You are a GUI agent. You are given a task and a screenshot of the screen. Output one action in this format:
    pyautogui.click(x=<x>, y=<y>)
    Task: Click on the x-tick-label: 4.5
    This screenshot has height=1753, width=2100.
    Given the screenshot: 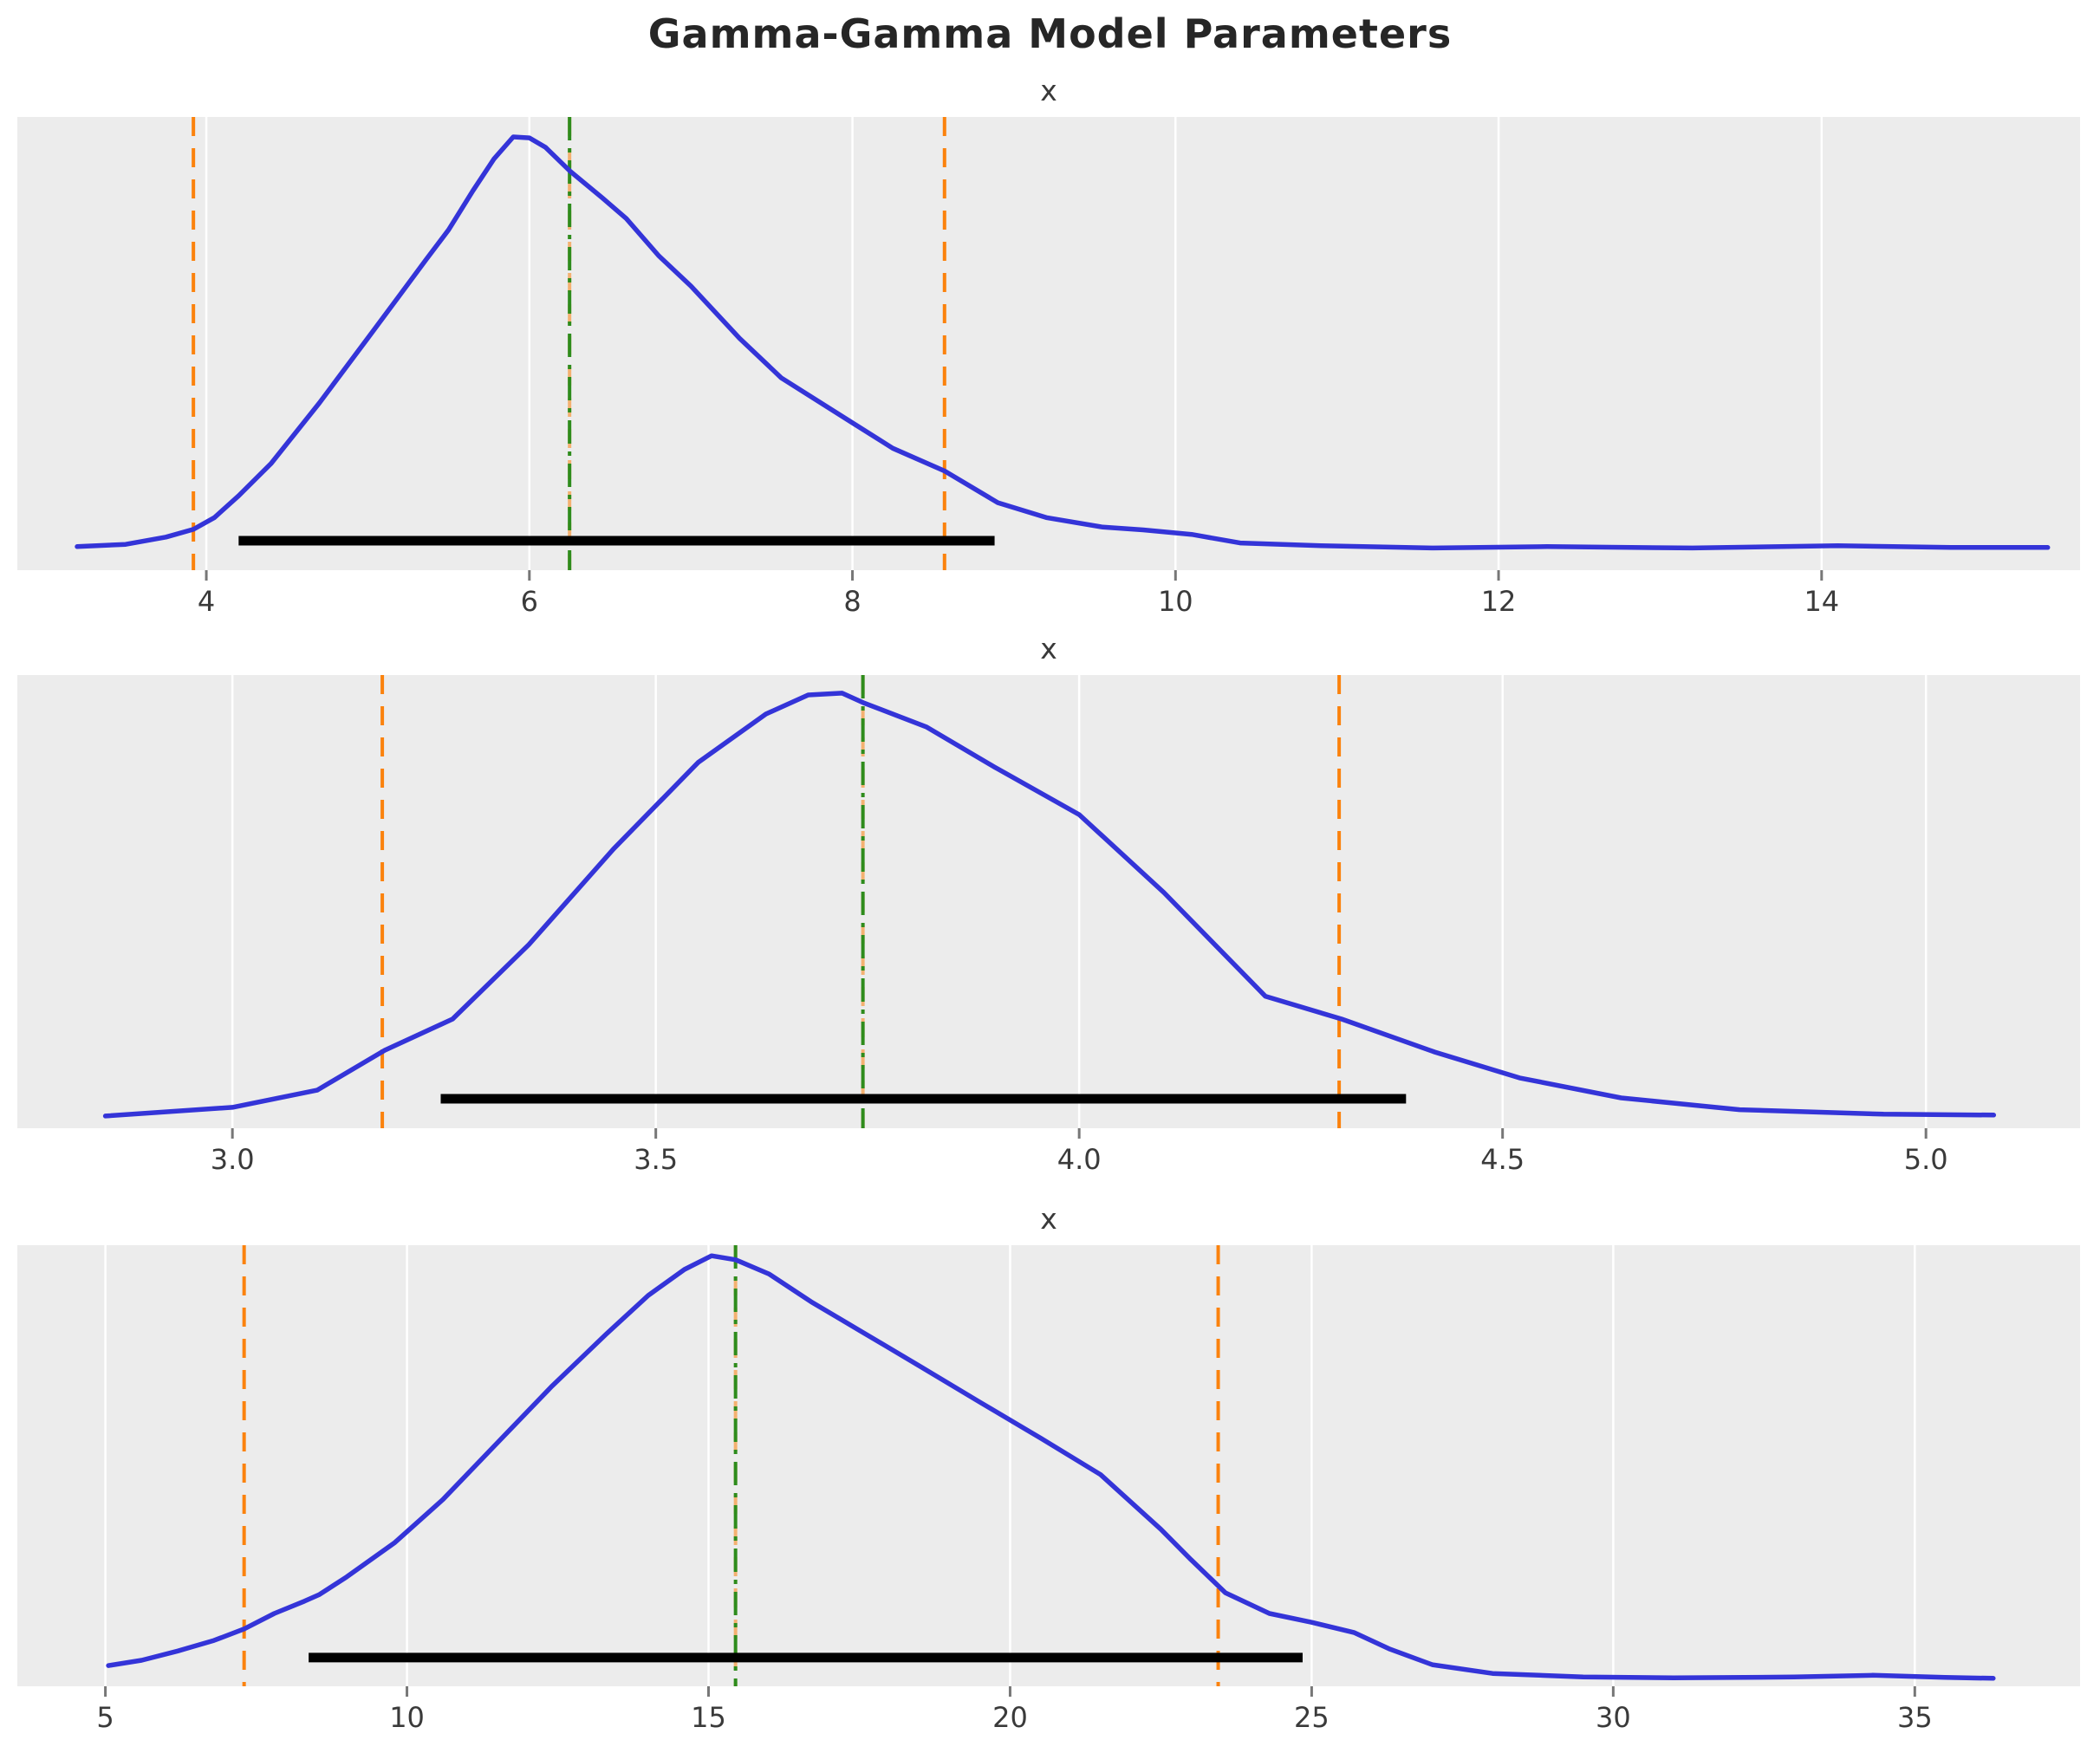 What is the action you would take?
    pyautogui.click(x=1502, y=1160)
    